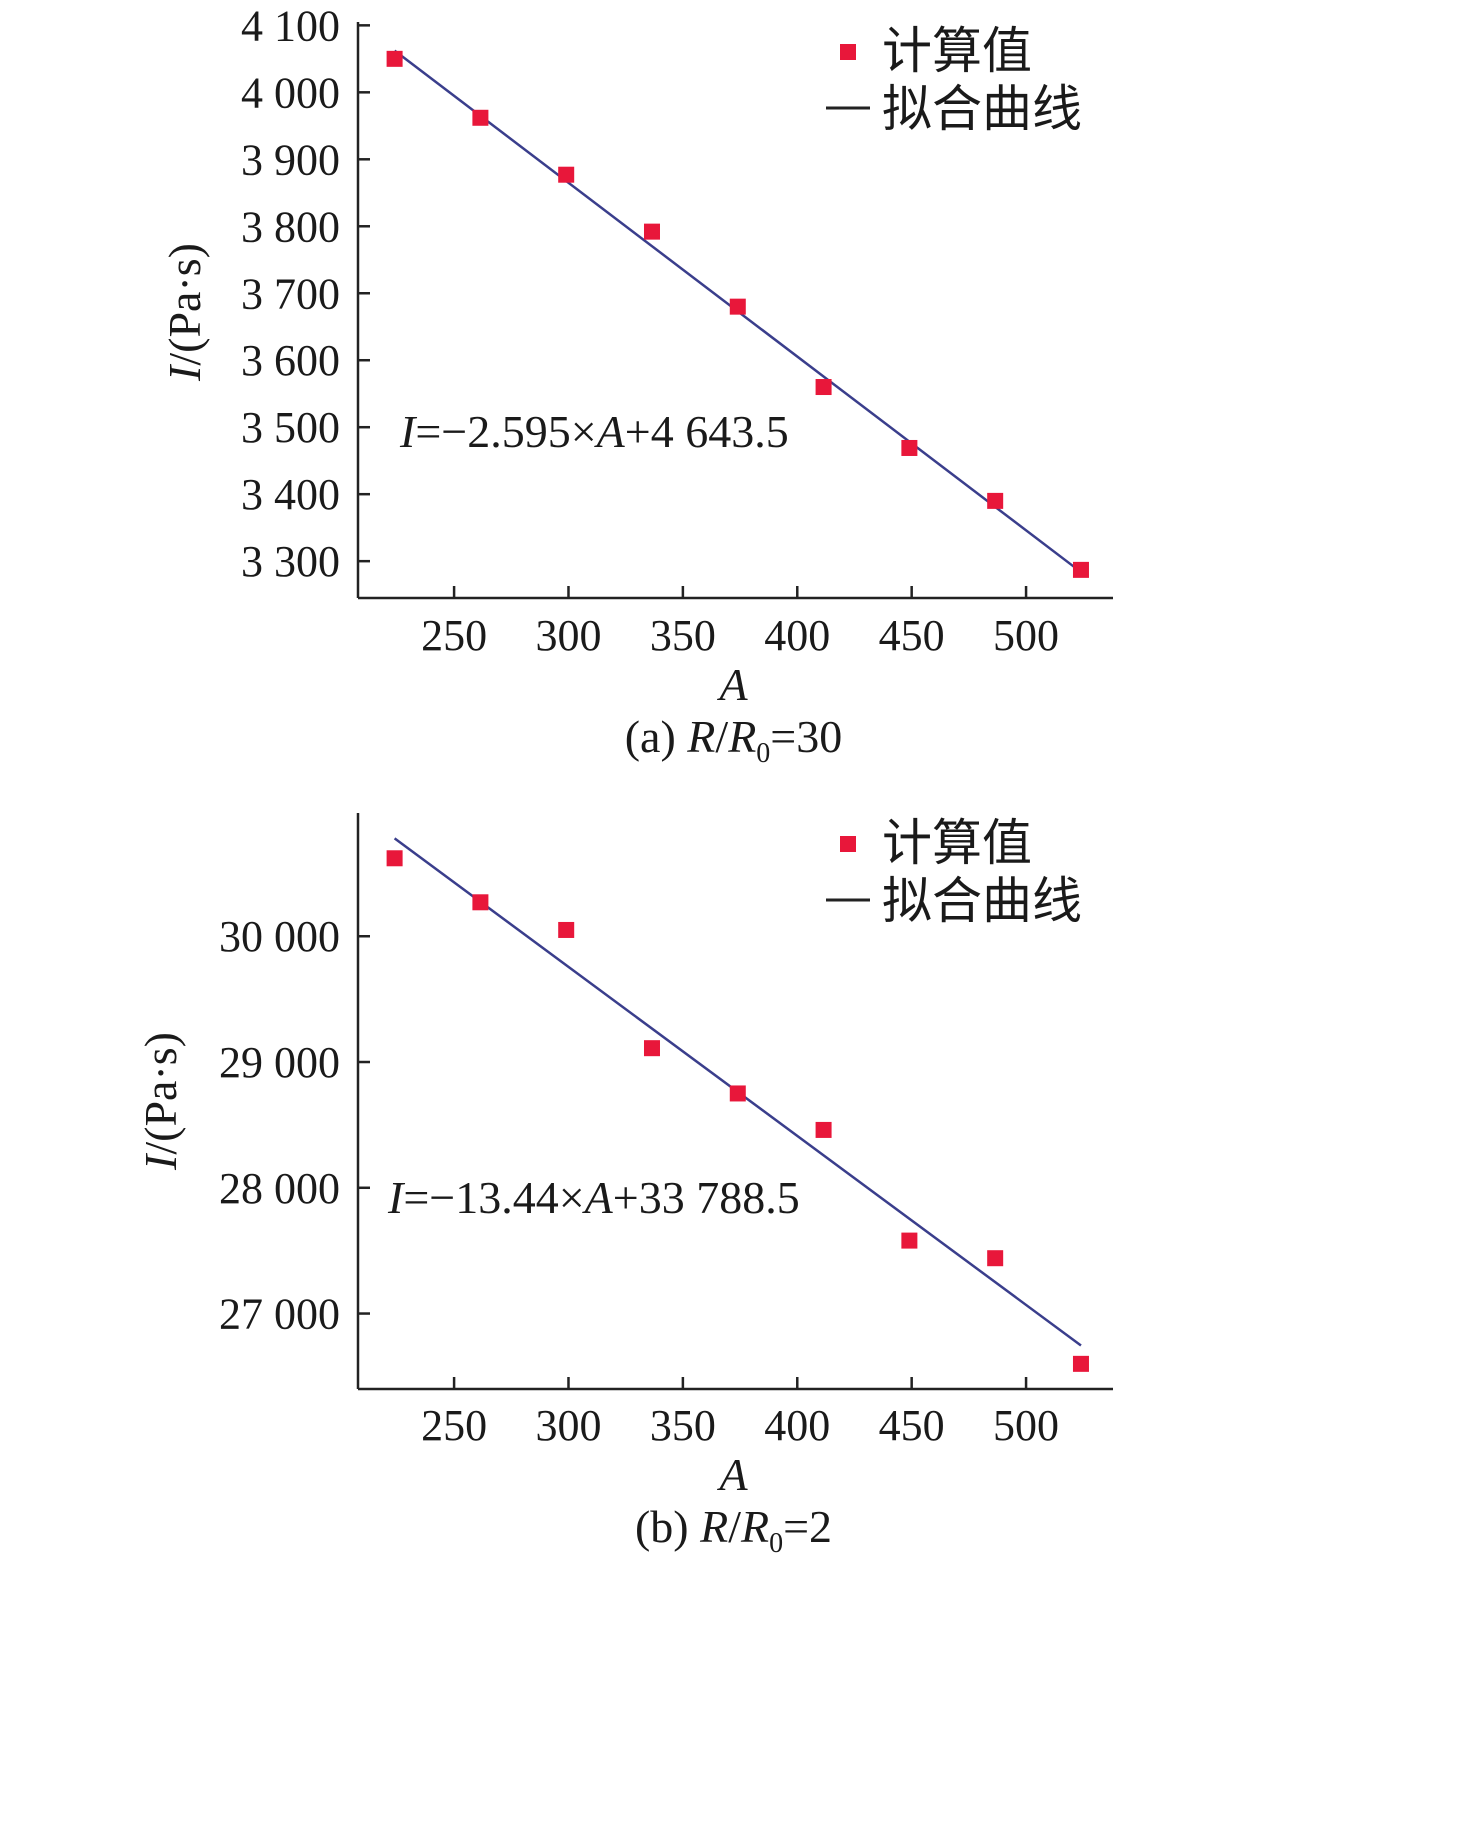 The image size is (1476, 1838). I want to click on y-tick-label: 3 300, so click(290, 561).